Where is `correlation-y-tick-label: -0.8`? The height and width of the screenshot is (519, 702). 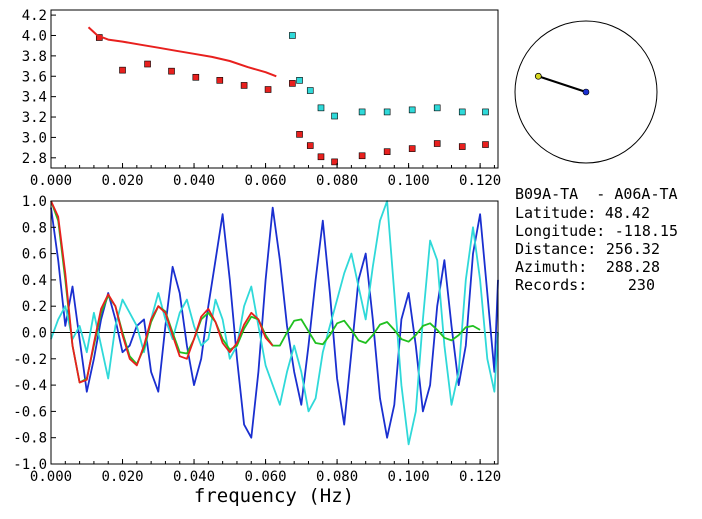 correlation-y-tick-label: -0.8 is located at coordinates (30, 439).